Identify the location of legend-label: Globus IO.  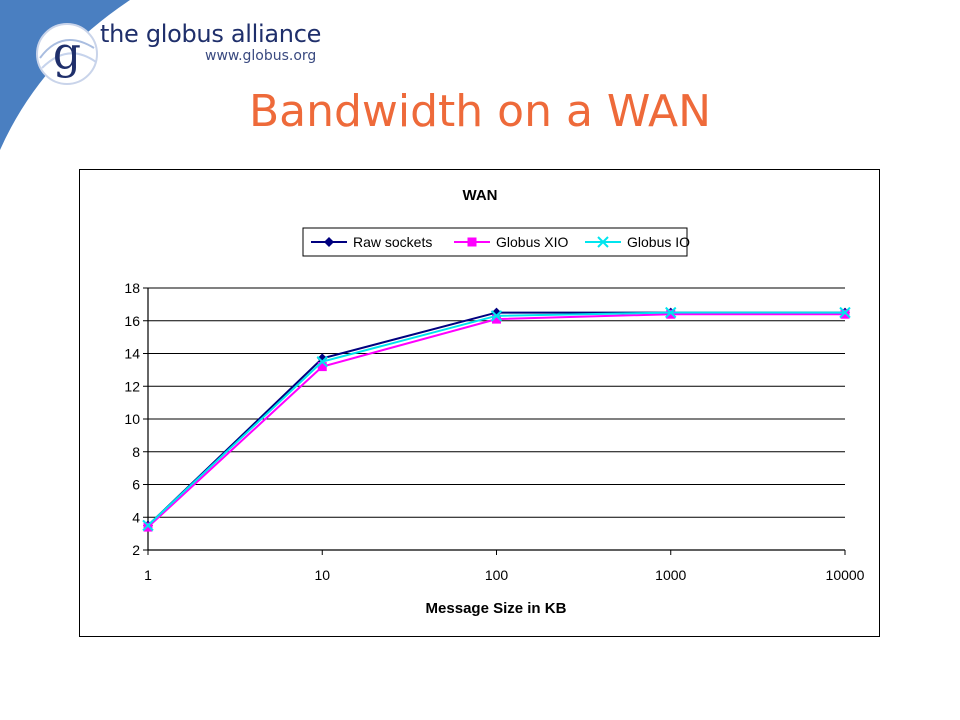
(658, 242).